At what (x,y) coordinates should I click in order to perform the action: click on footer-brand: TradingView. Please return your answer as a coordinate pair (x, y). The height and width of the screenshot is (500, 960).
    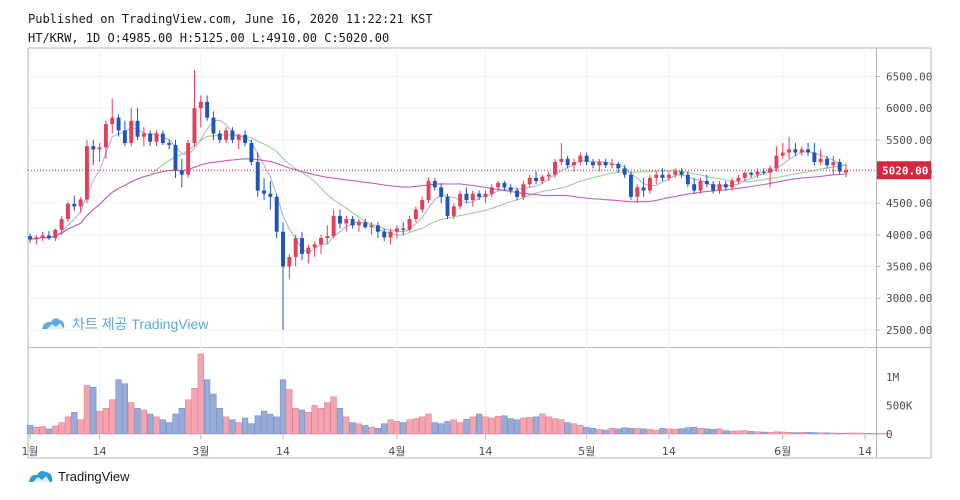
    Looking at the image, I should click on (79, 476).